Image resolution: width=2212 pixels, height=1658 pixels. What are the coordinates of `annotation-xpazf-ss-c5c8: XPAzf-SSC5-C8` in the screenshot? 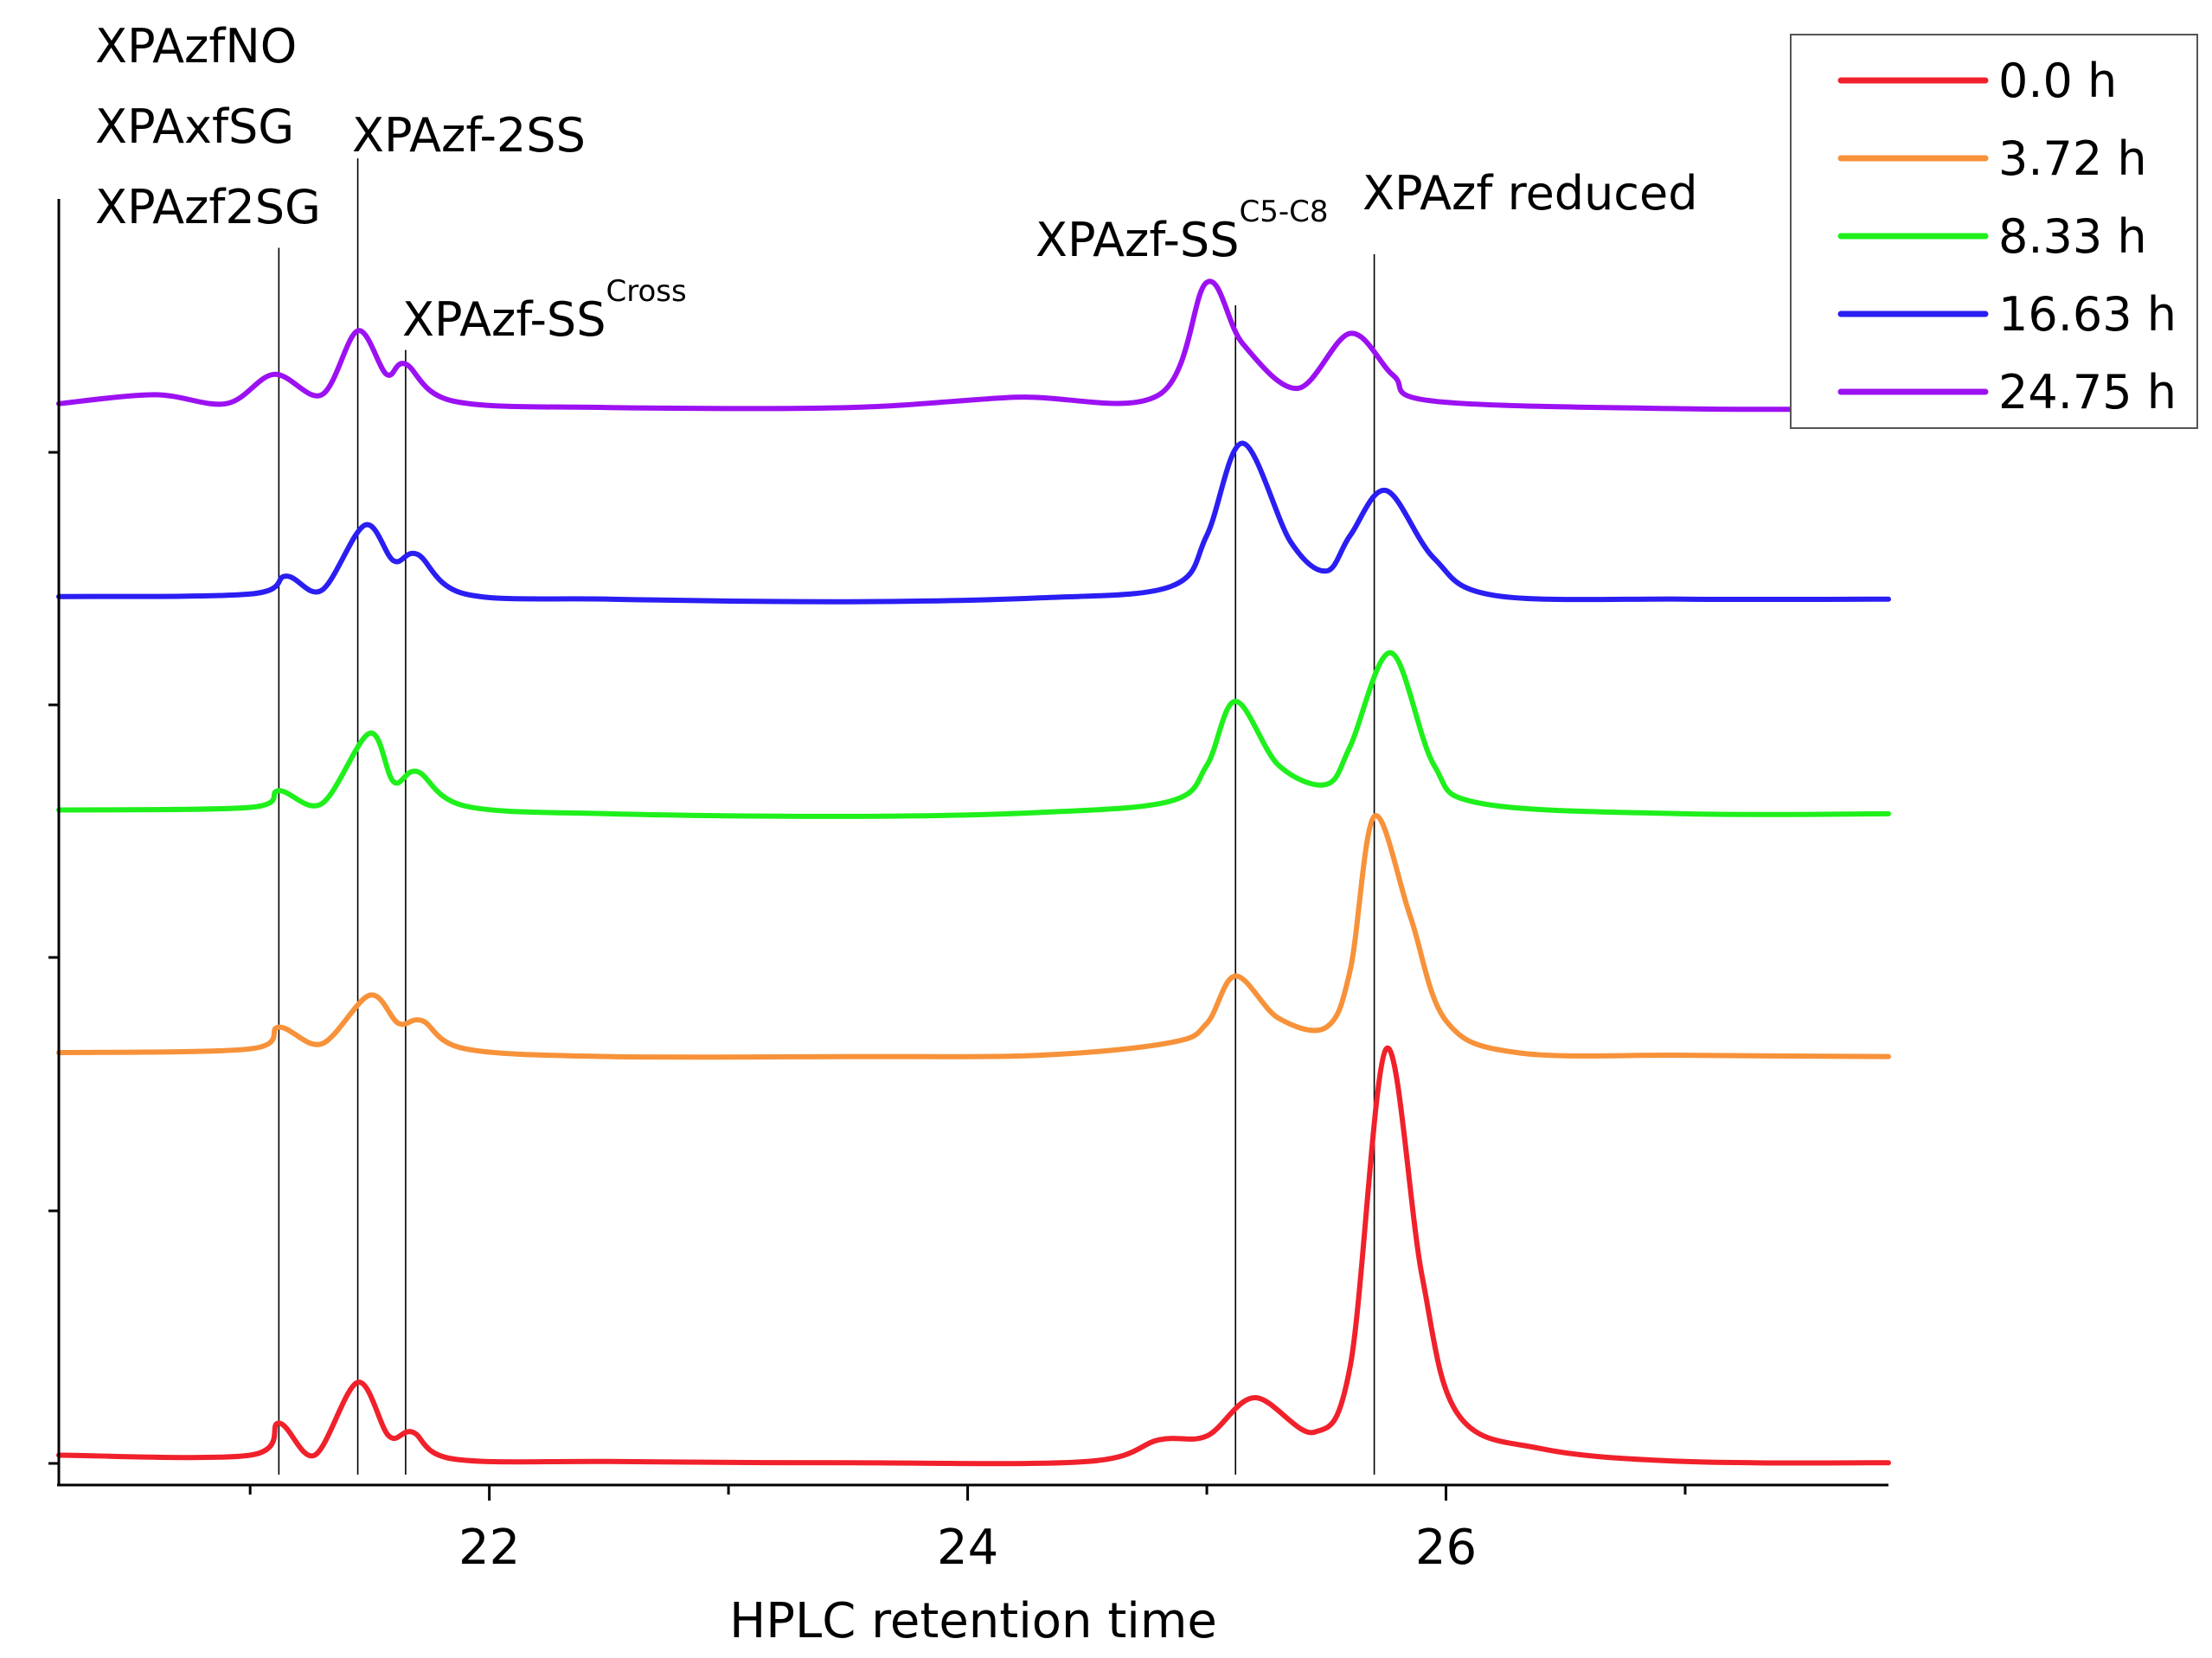 It's located at (1182, 231).